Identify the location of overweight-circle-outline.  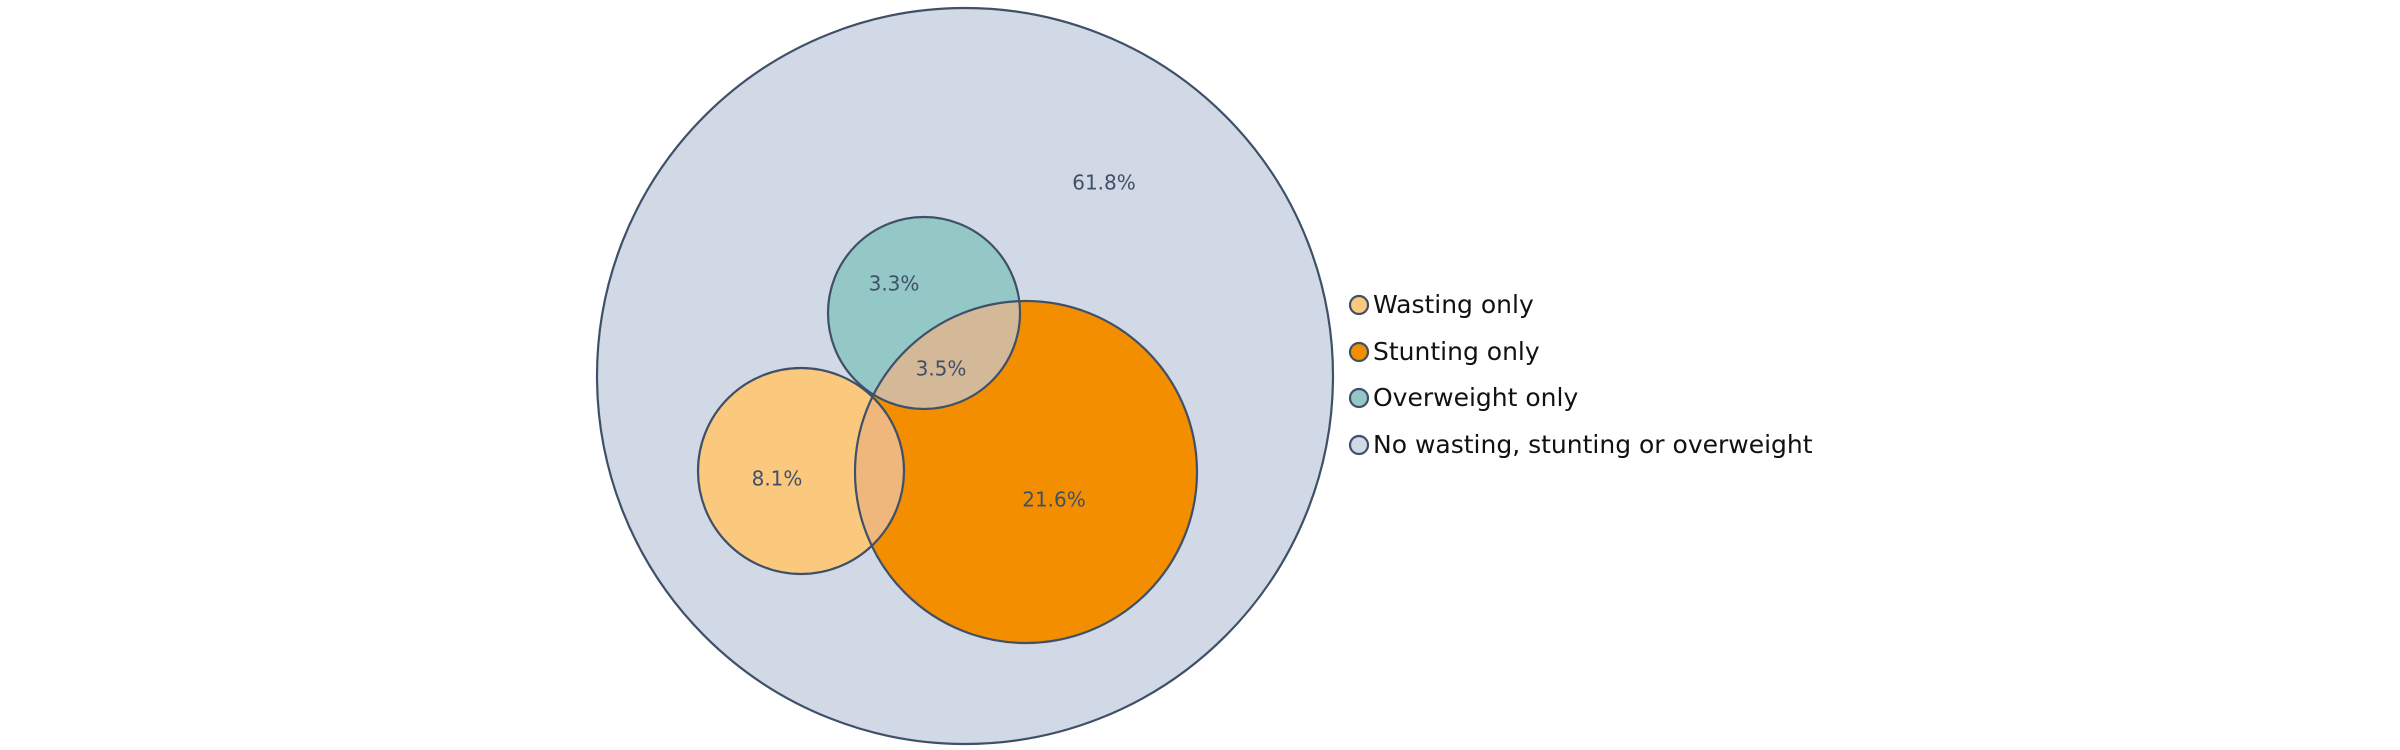
(924, 313).